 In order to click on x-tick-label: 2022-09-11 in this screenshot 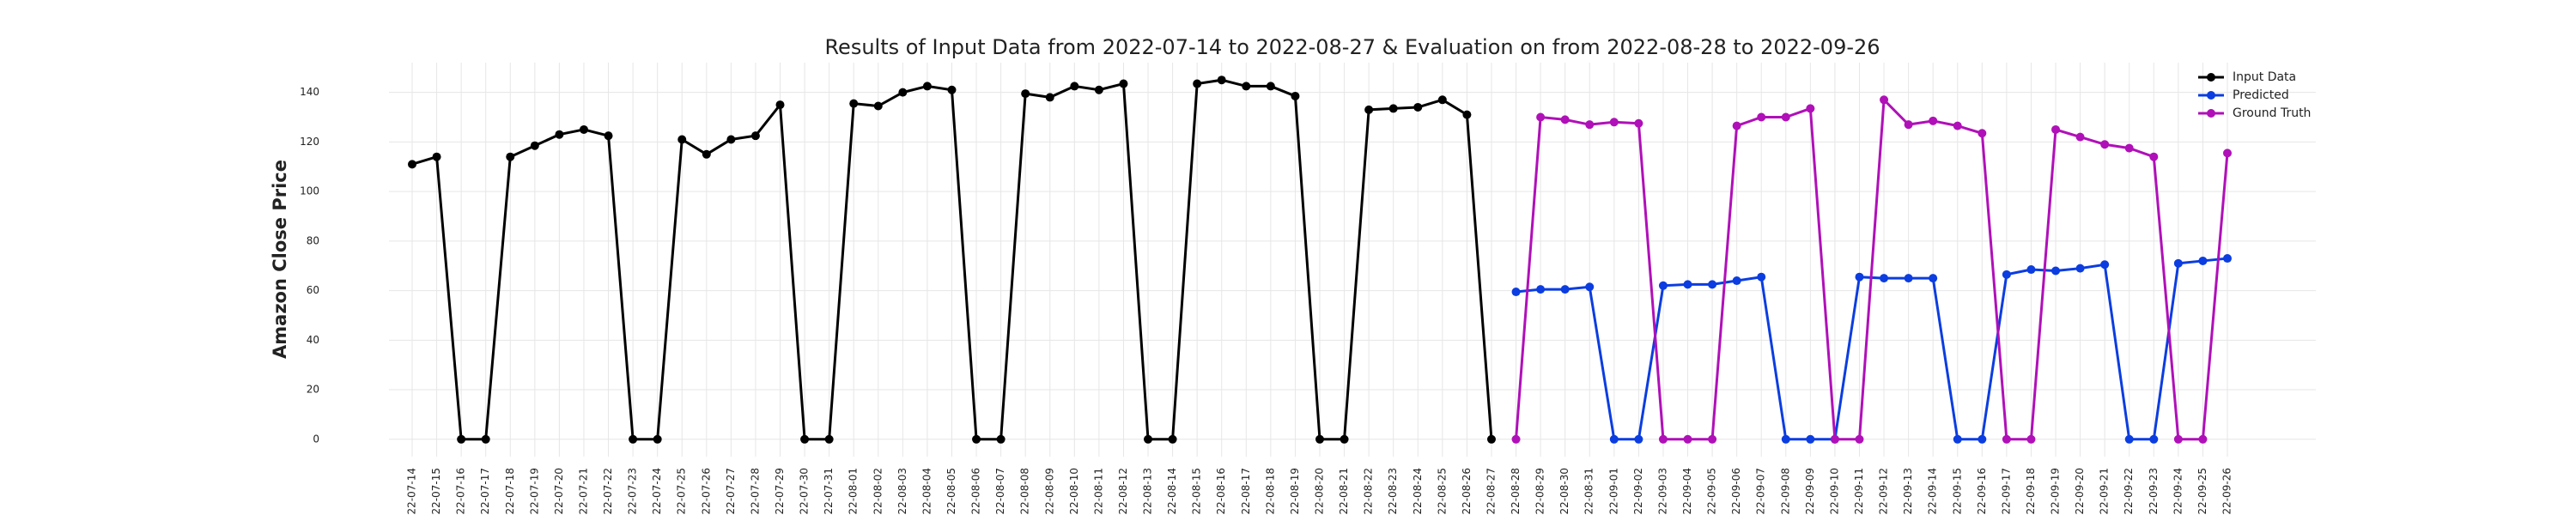, I will do `click(1859, 491)`.